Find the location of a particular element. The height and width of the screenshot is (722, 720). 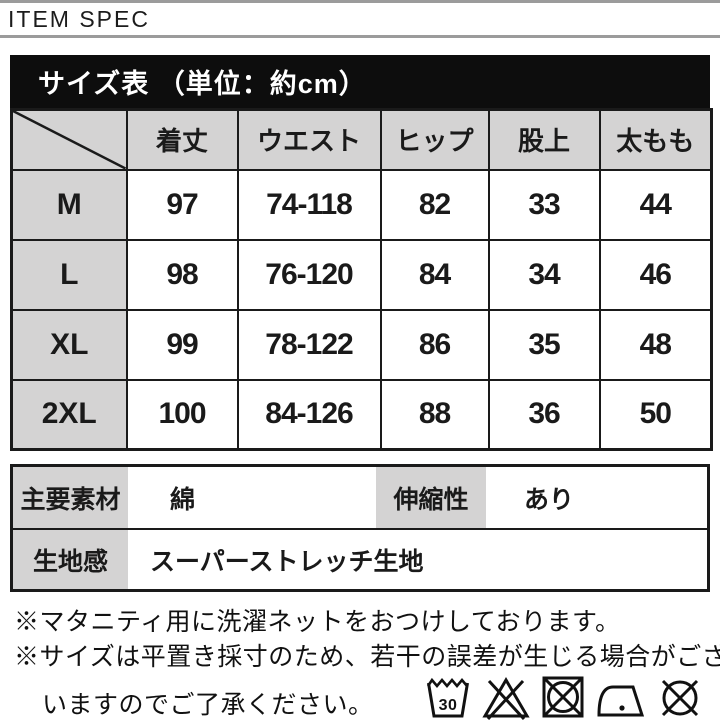

cell-value: 74-118 is located at coordinates (309, 204).